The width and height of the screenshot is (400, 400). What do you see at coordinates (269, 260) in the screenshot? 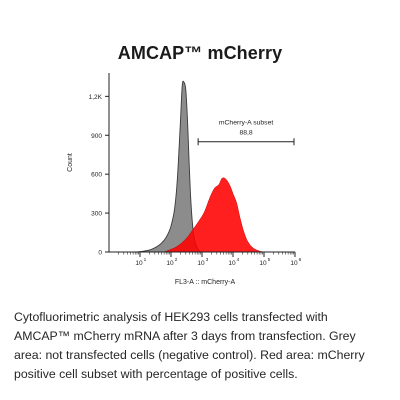
I see `x-tick-exponent: 5` at bounding box center [269, 260].